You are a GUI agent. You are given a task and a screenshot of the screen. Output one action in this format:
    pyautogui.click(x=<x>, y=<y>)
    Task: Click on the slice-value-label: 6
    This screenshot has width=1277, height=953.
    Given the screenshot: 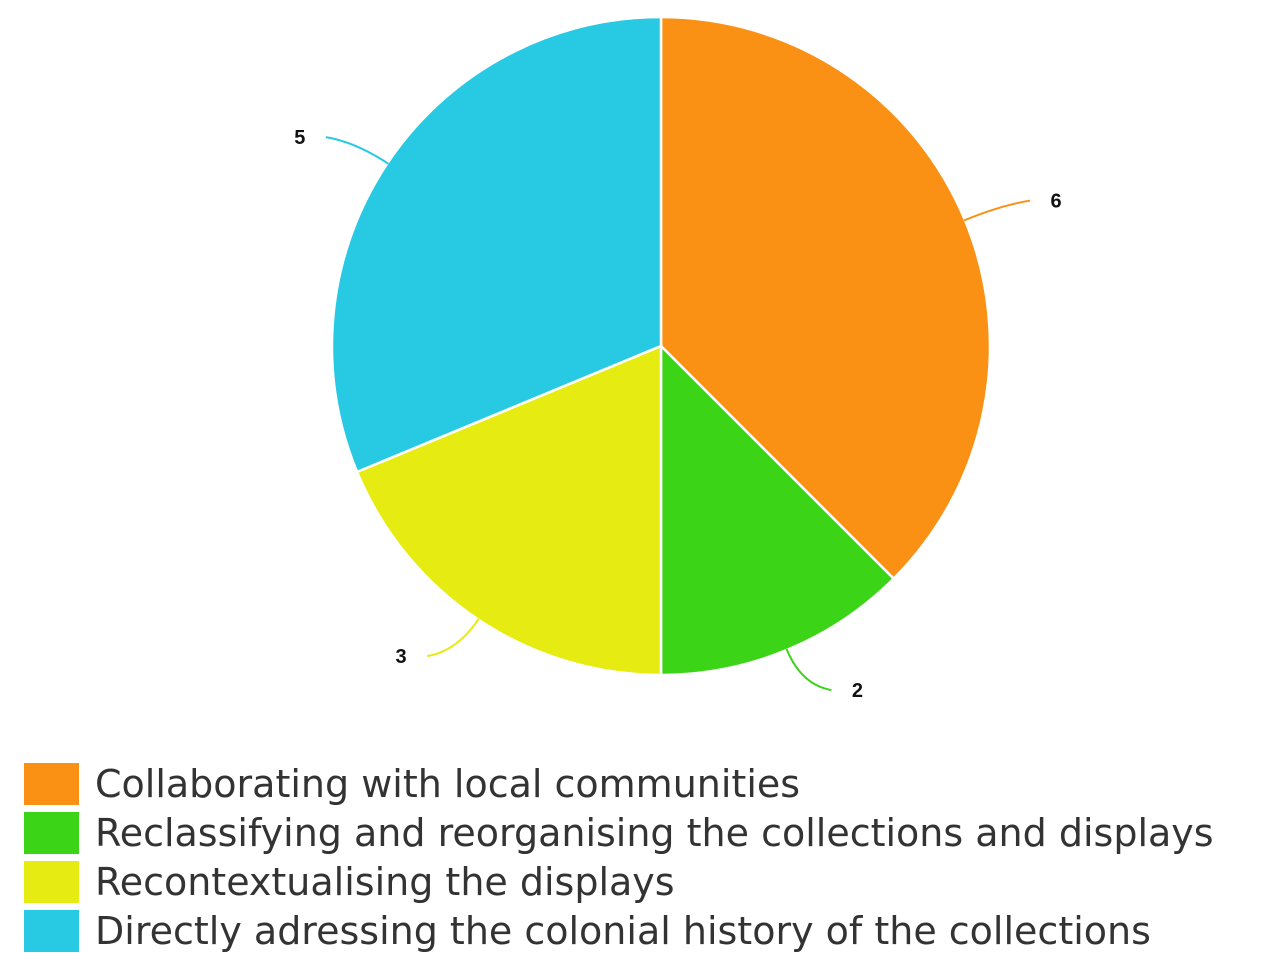 What is the action you would take?
    pyautogui.click(x=1056, y=202)
    